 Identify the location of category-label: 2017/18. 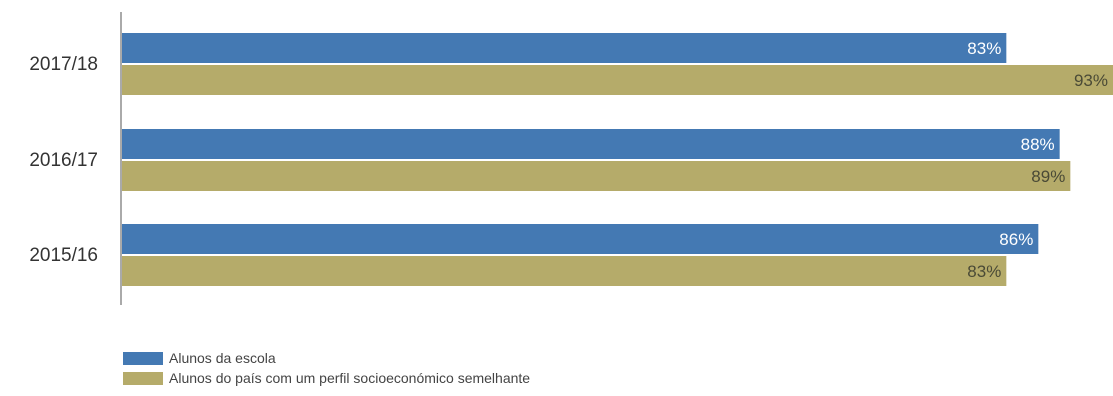
(63, 64).